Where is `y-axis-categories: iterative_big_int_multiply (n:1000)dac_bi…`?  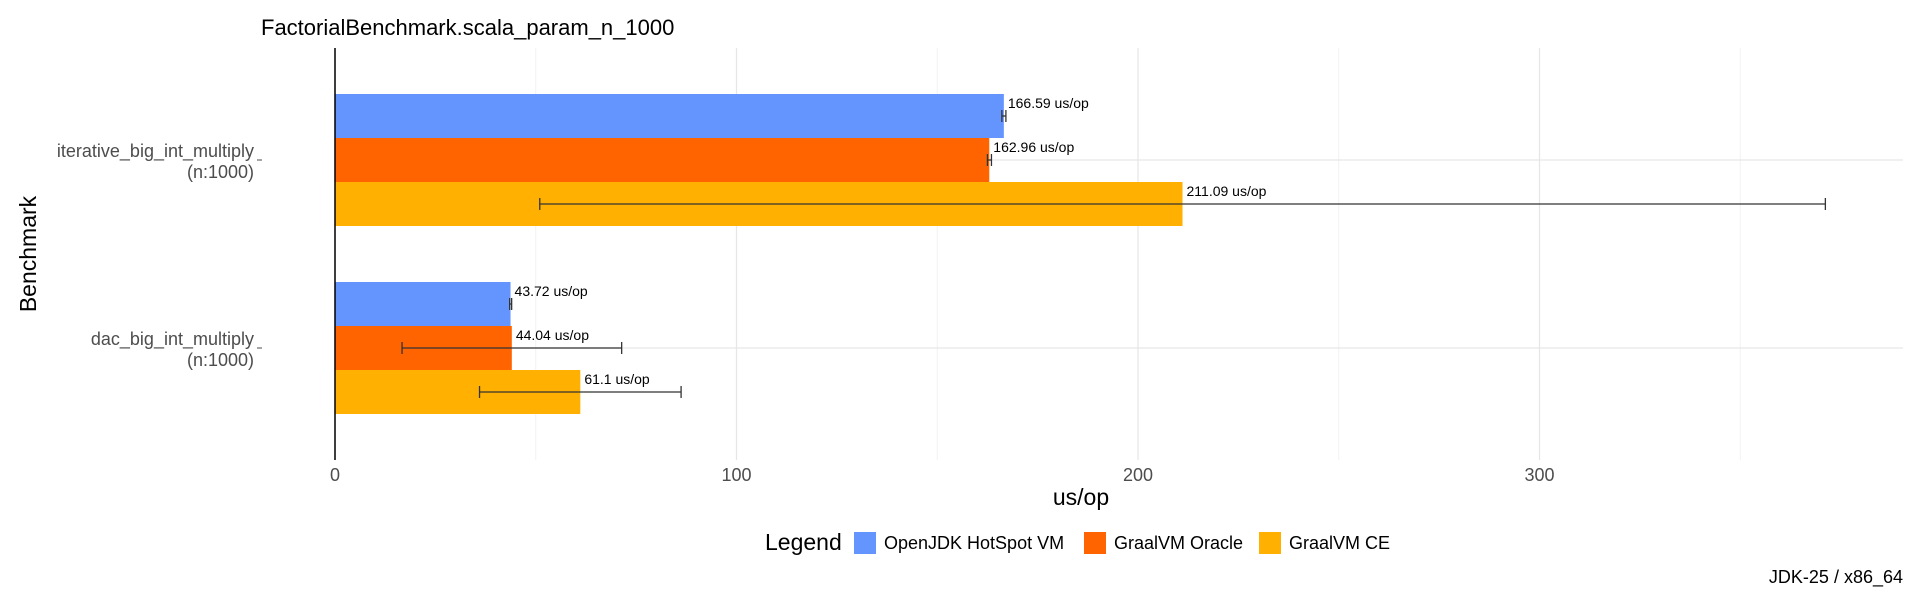 y-axis-categories: iterative_big_int_multiply (n:1000)dac_bi… is located at coordinates (159, 255).